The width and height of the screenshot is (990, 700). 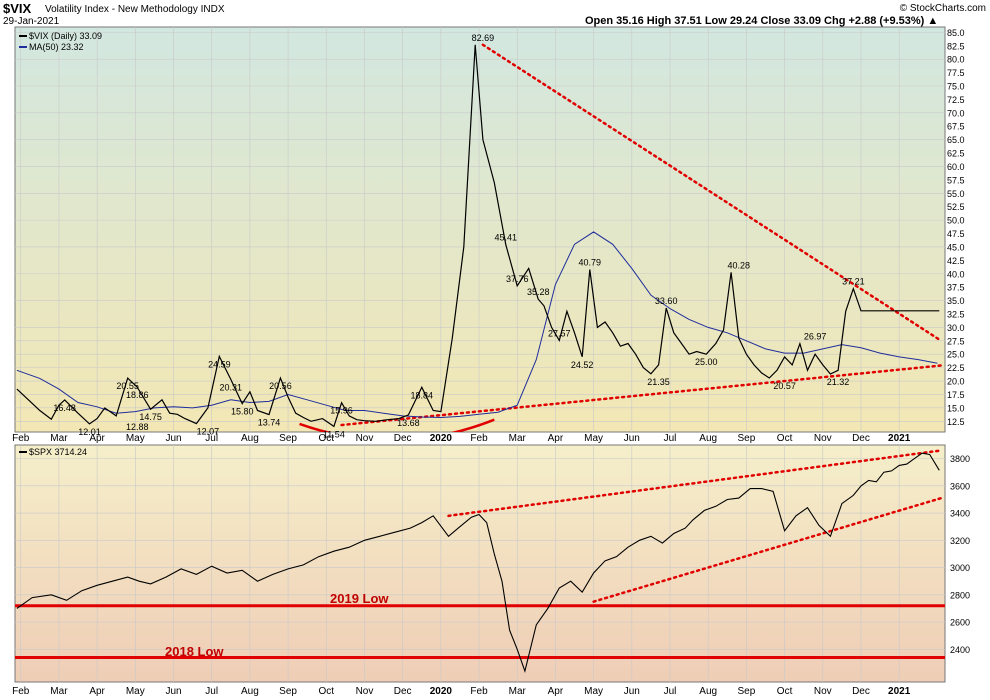 I want to click on vix-data-label: 33.60, so click(x=666, y=301).